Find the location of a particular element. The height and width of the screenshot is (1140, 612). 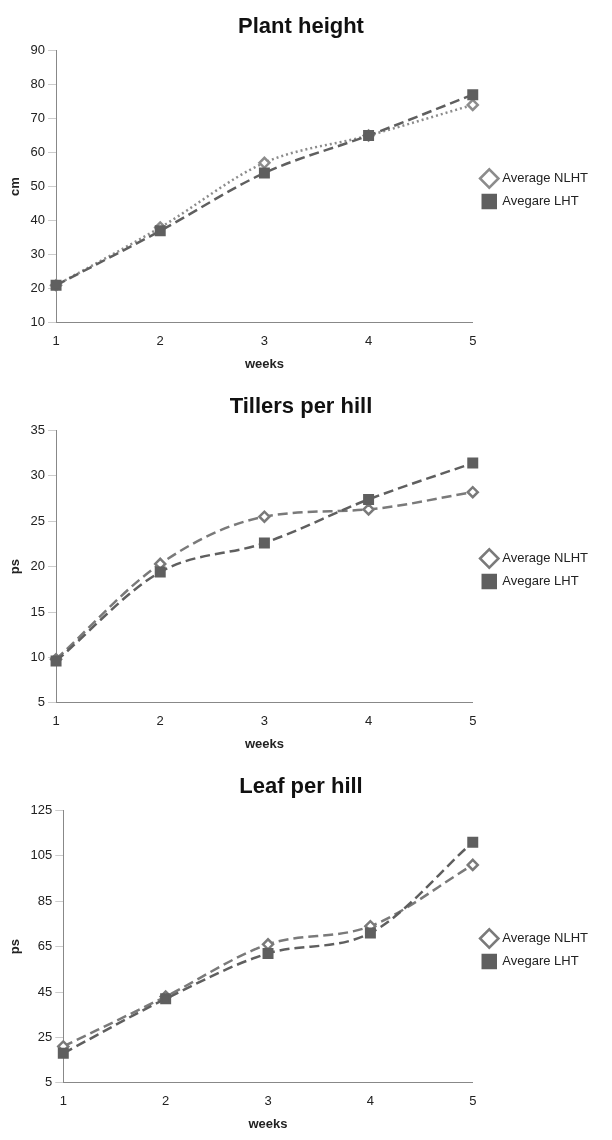

chart-title: Leaf per hill is located at coordinates (301, 786).